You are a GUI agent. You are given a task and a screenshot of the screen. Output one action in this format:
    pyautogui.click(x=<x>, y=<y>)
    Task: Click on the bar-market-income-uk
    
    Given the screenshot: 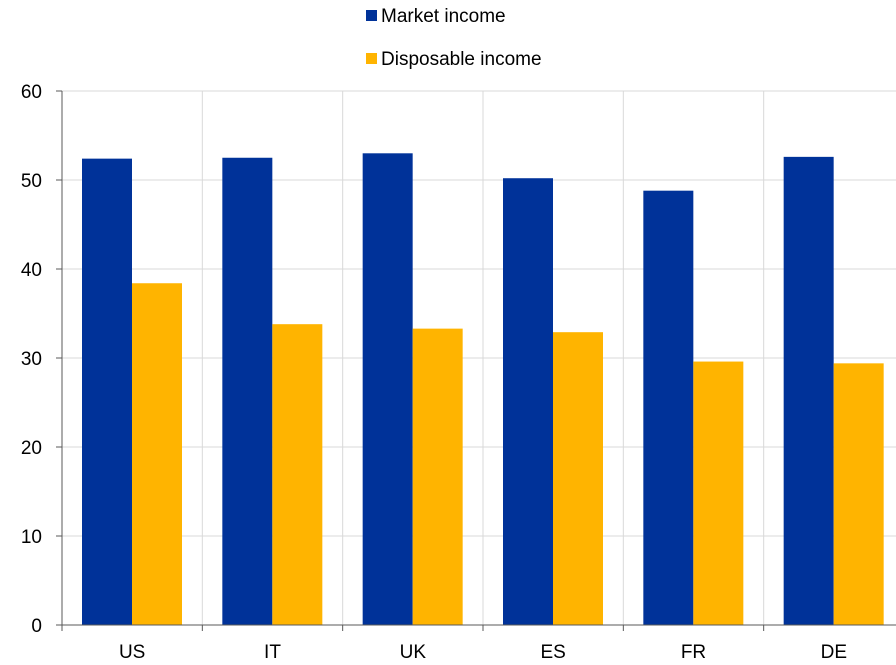 What is the action you would take?
    pyautogui.click(x=387, y=389)
    